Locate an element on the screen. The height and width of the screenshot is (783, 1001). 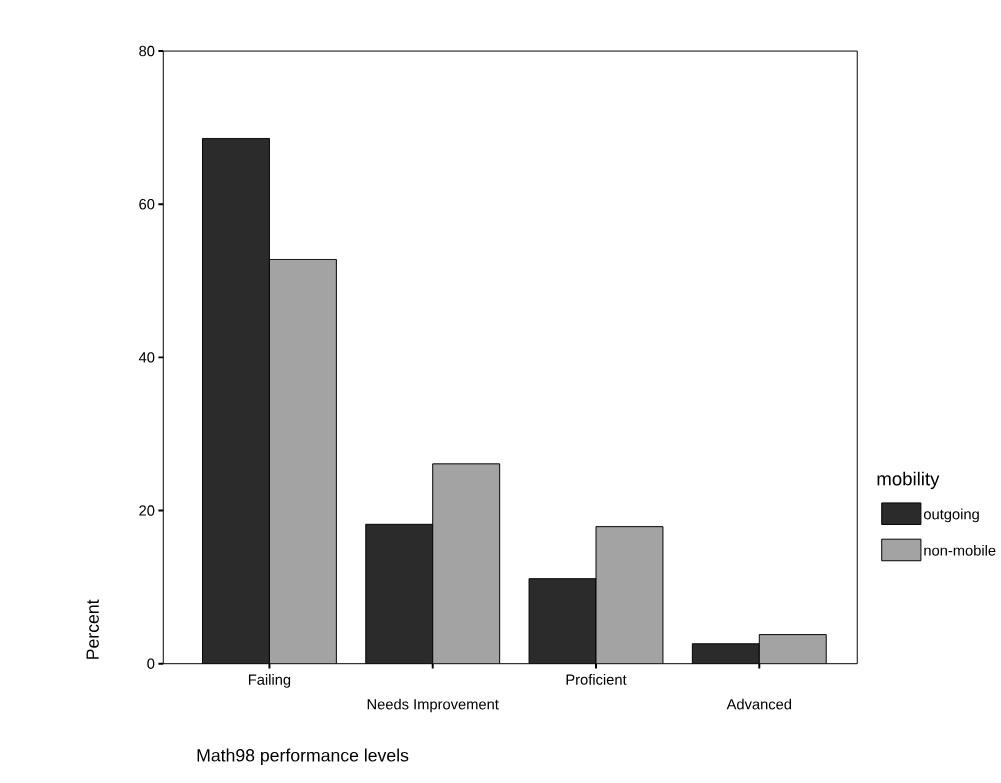
legend-label: non-mobile is located at coordinates (960, 550).